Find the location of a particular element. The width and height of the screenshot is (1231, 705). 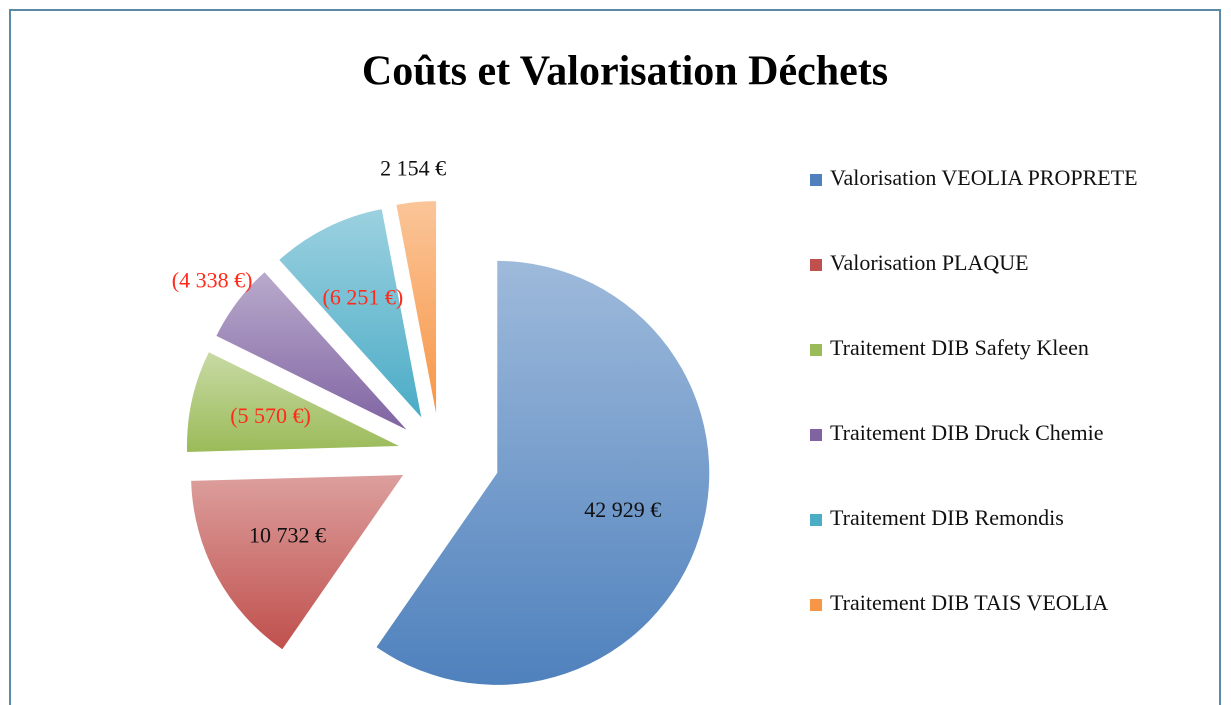

data-label: (6 251 €) is located at coordinates (363, 297).